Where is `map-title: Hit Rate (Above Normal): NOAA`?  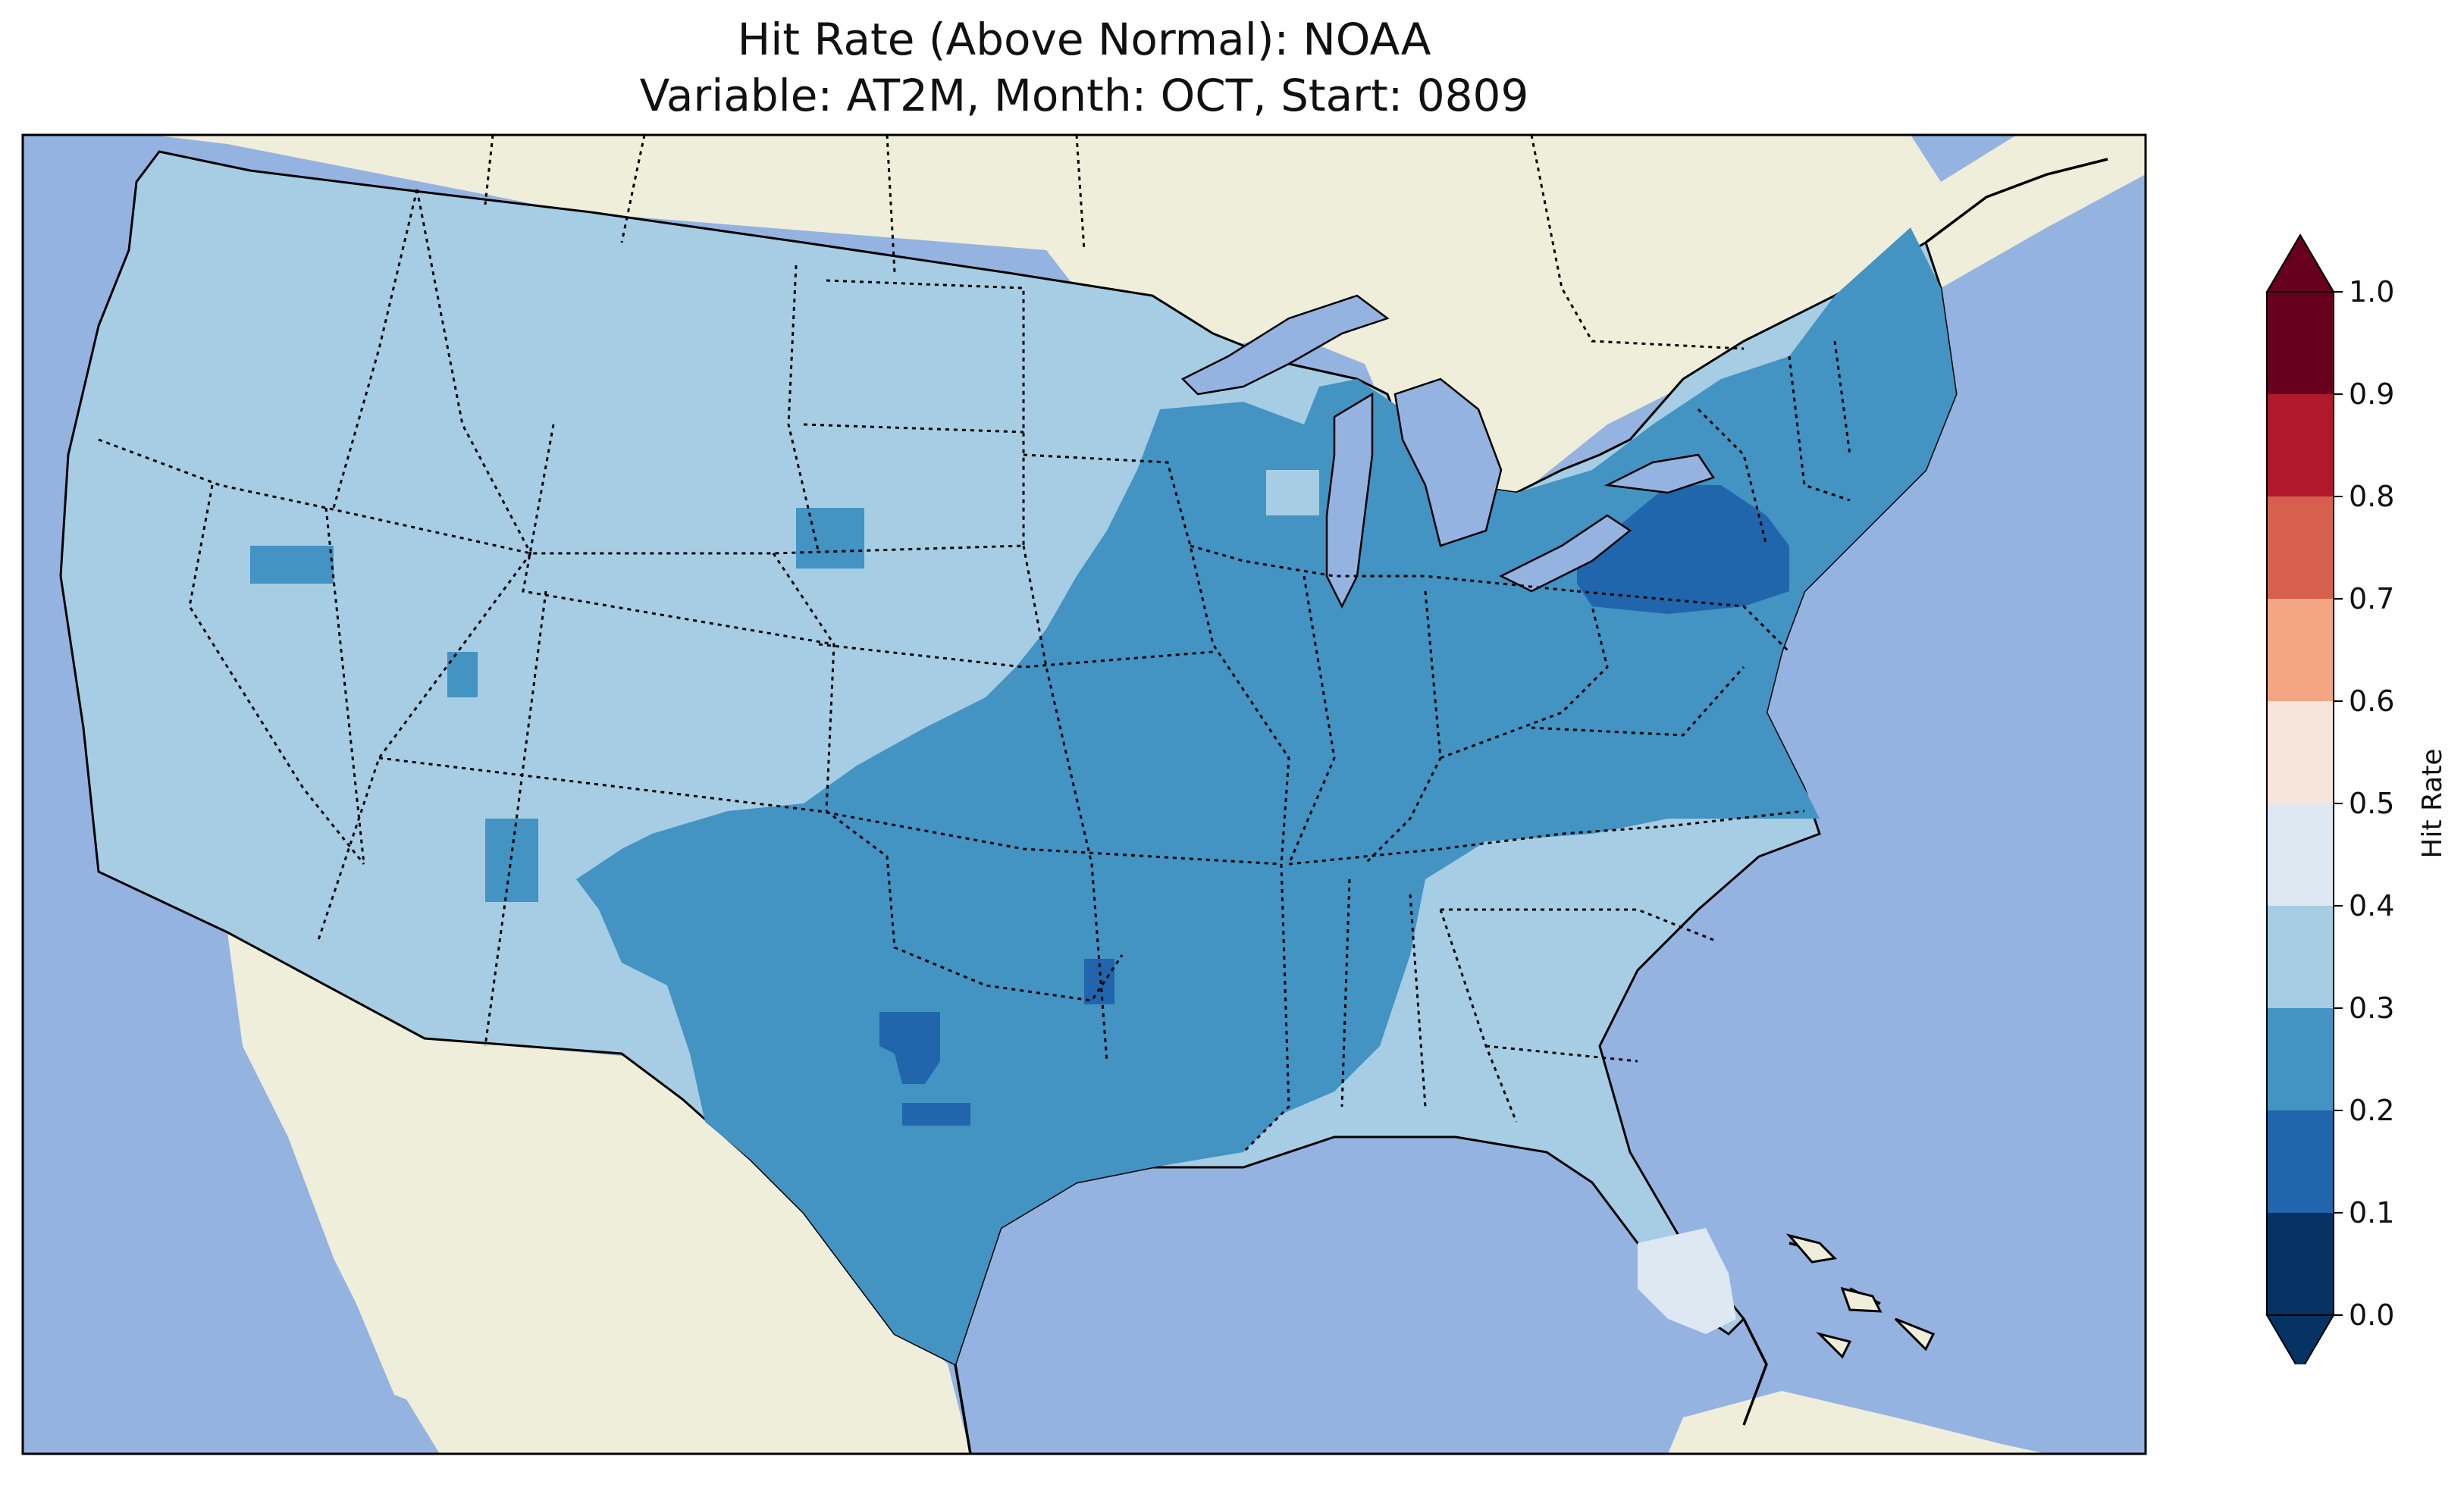
map-title: Hit Rate (Above Normal): NOAA is located at coordinates (1084, 39).